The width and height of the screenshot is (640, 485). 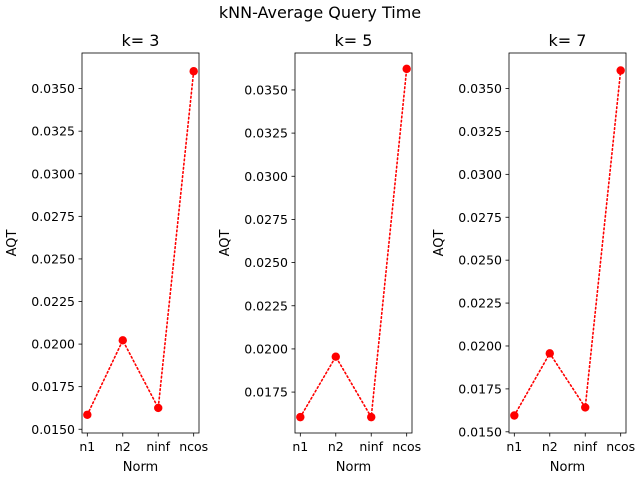 I want to click on figure-title: kNN-Average Query Time, so click(x=320, y=12).